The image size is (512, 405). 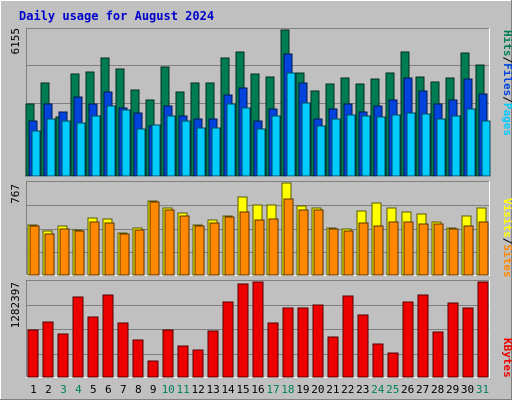 I want to click on x-tick-label: 15, so click(x=242, y=389).